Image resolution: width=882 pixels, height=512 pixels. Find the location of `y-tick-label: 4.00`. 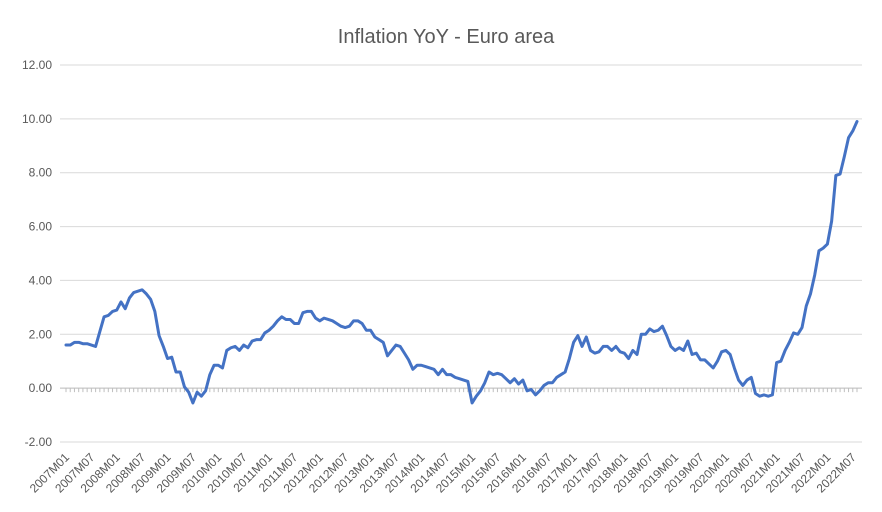

y-tick-label: 4.00 is located at coordinates (41, 280).